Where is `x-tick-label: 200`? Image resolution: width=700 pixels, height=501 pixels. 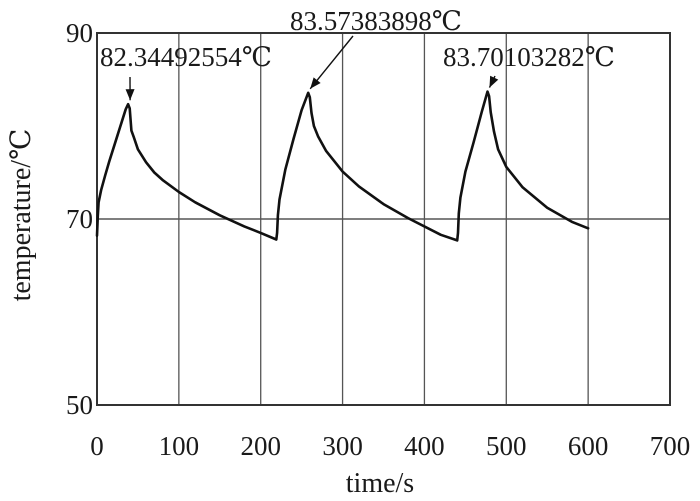
x-tick-label: 200 is located at coordinates (260, 446).